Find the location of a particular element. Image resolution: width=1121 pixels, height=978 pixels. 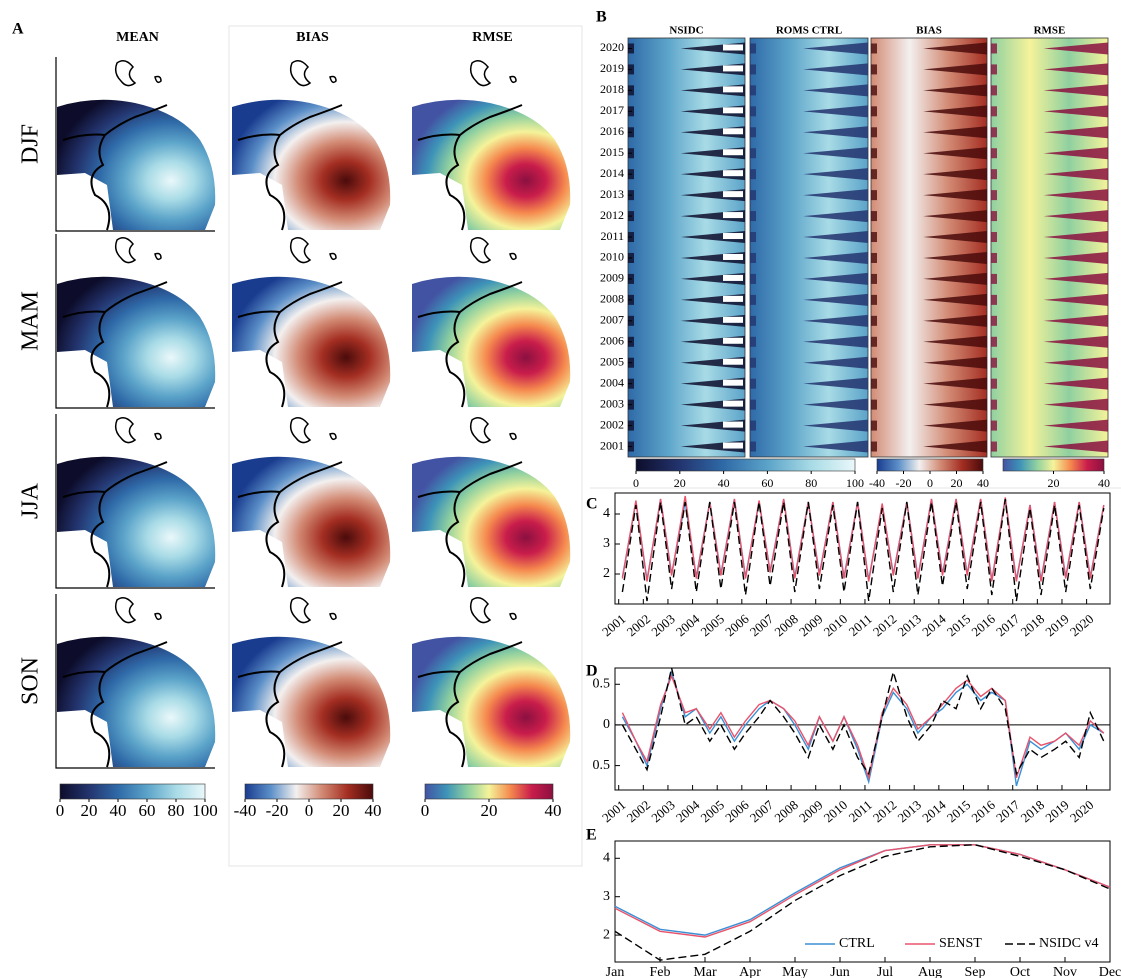

colorbar is located at coordinates (930, 465).